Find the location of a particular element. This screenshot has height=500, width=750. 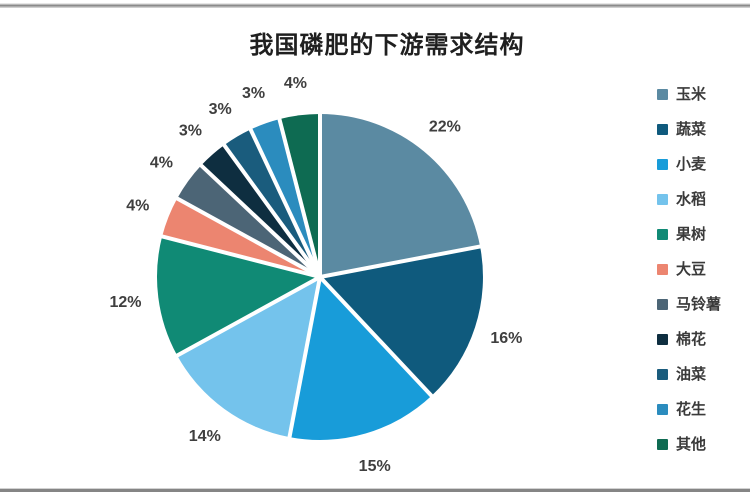

legend-label: 花生 is located at coordinates (691, 409).